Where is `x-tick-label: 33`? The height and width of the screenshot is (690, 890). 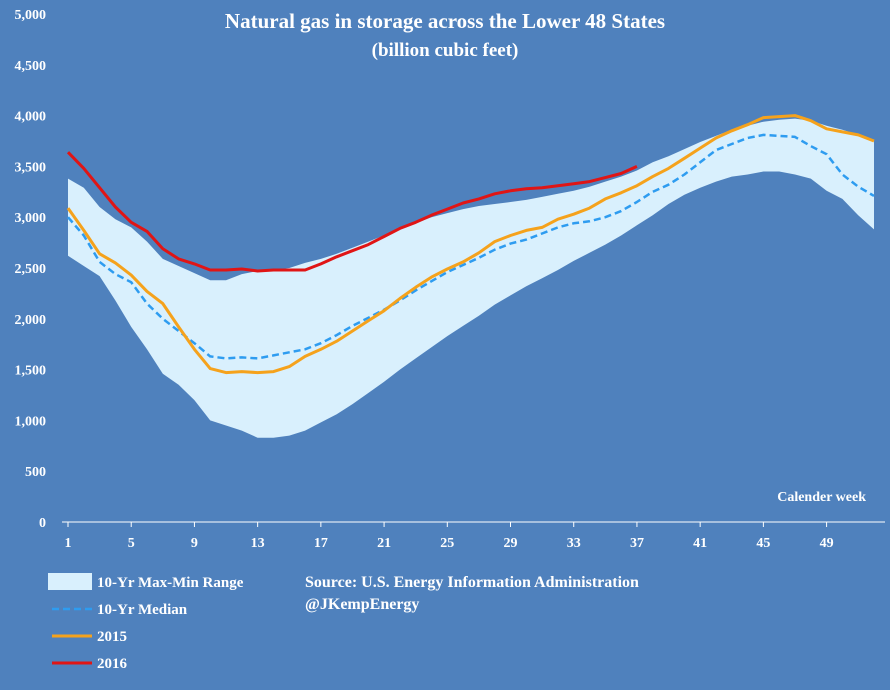
x-tick-label: 33 is located at coordinates (574, 543).